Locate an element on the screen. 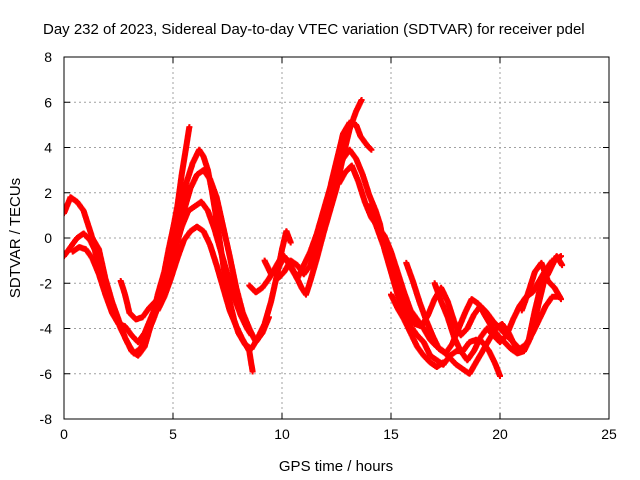  y-tick-label: 0 is located at coordinates (48, 238).